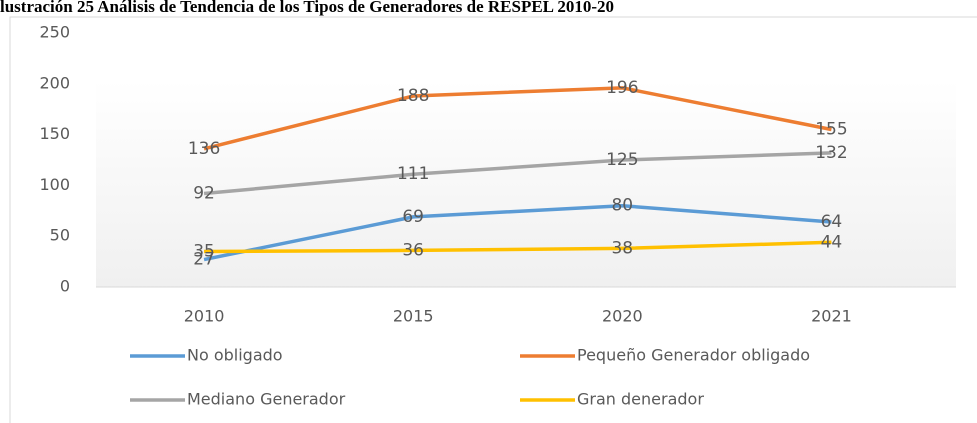  Describe the element at coordinates (204, 316) in the screenshot. I see `x-tick-label: 2010` at that location.